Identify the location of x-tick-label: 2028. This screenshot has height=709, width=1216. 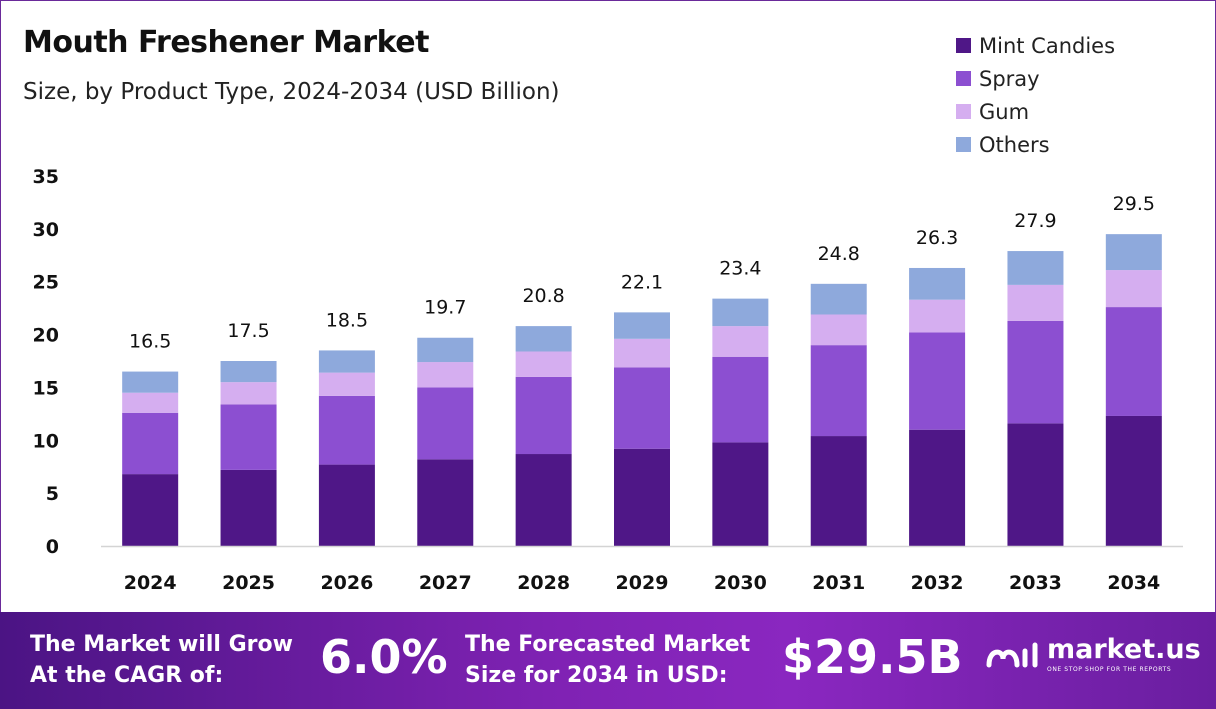
(543, 583).